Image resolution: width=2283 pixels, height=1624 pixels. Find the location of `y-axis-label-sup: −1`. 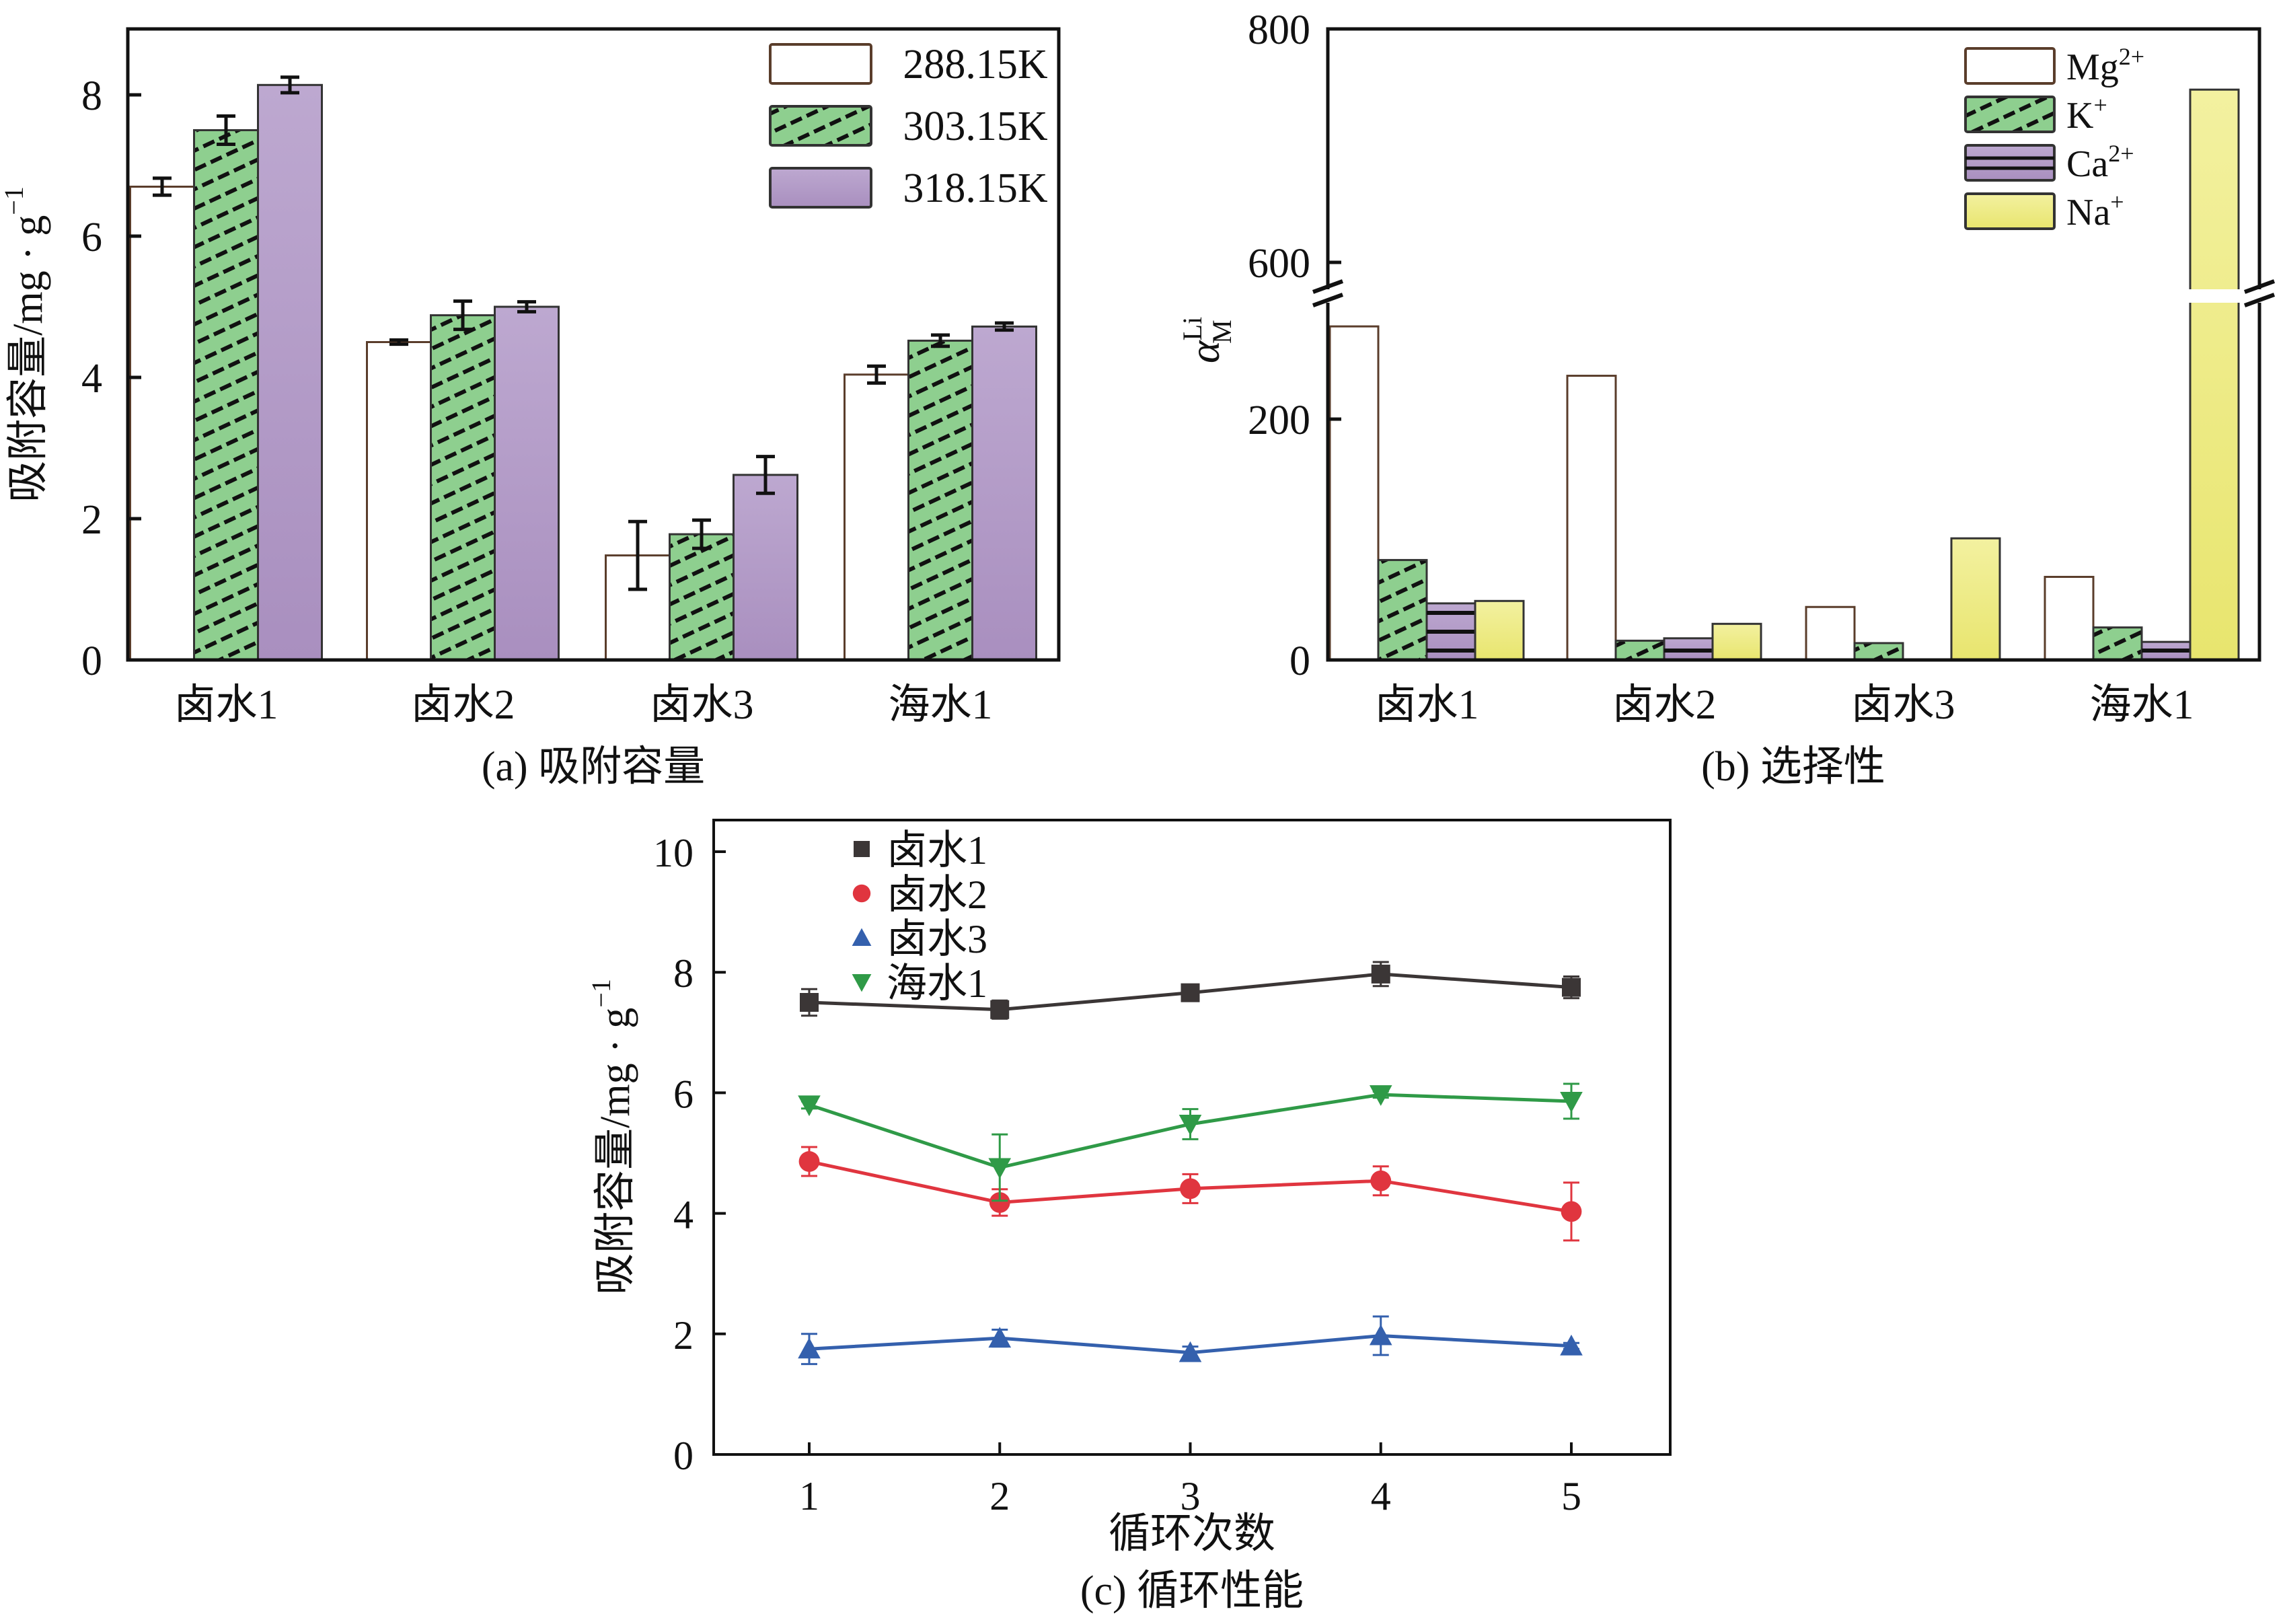

y-axis-label-sup: −1 is located at coordinates (601, 993).